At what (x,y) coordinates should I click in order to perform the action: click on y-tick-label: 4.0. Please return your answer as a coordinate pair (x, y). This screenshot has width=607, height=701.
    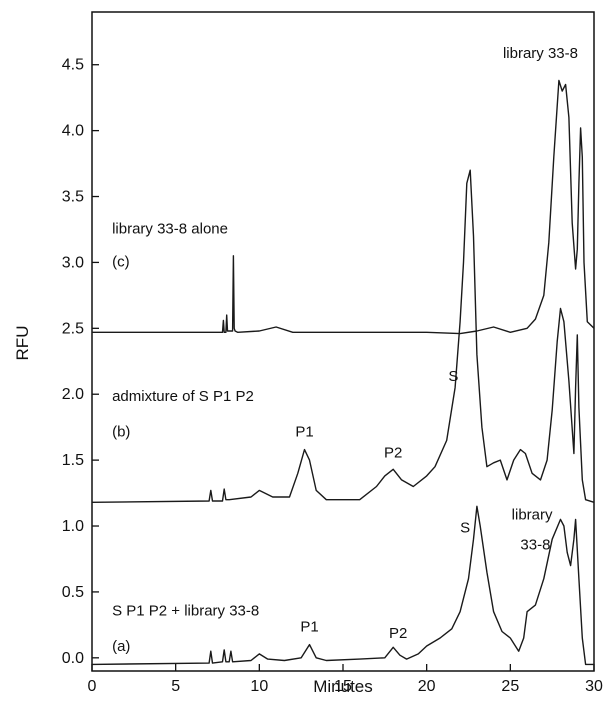
    Looking at the image, I should click on (73, 131).